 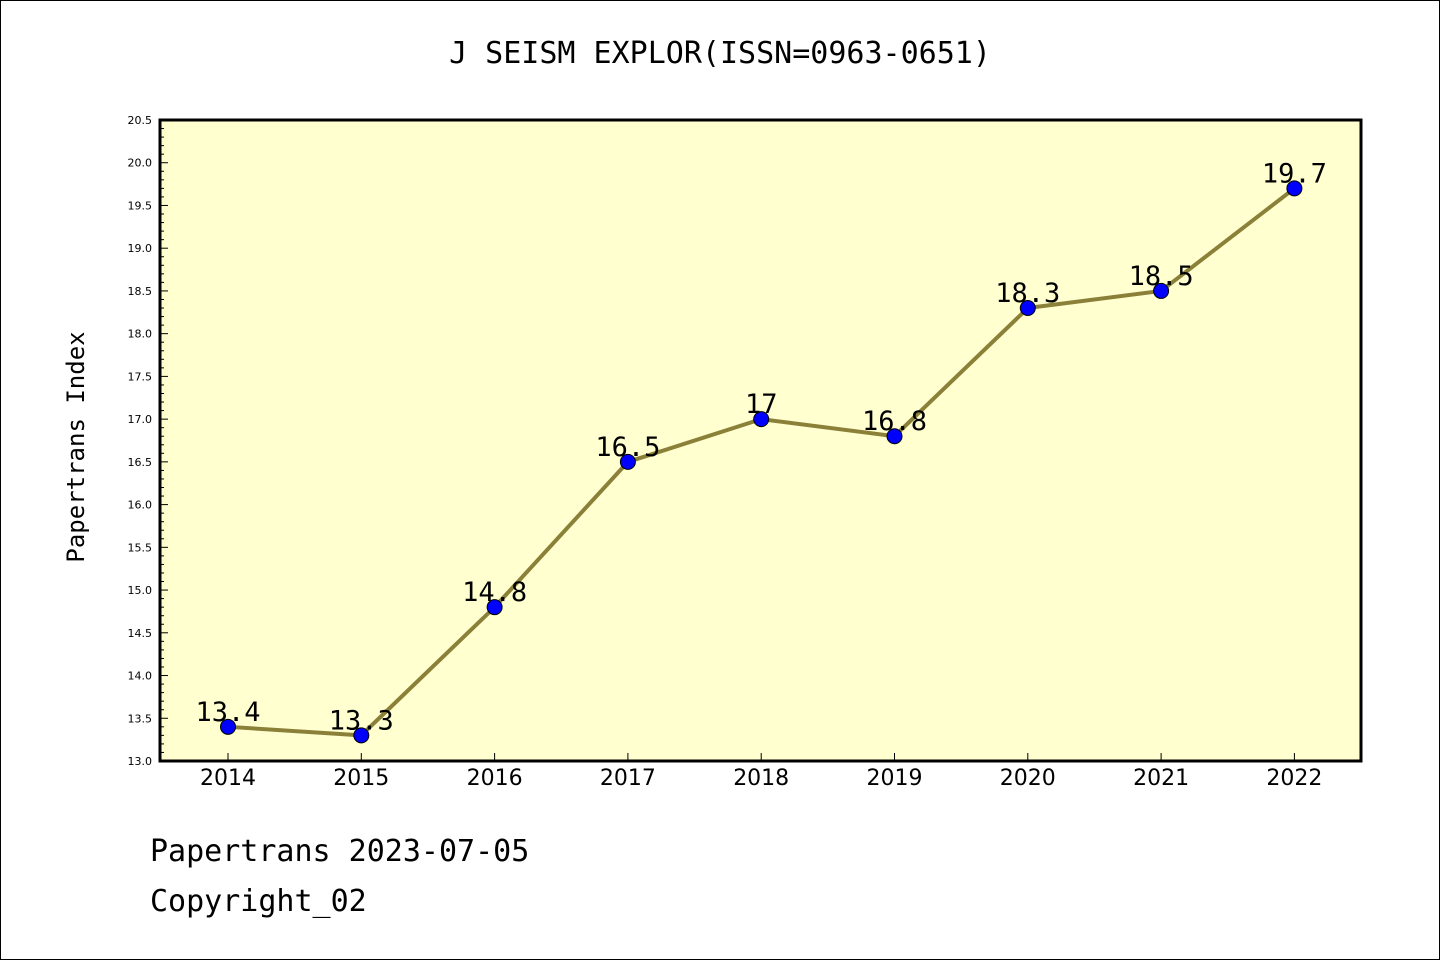 What do you see at coordinates (140, 633) in the screenshot?
I see `y-tick-label: 14.5` at bounding box center [140, 633].